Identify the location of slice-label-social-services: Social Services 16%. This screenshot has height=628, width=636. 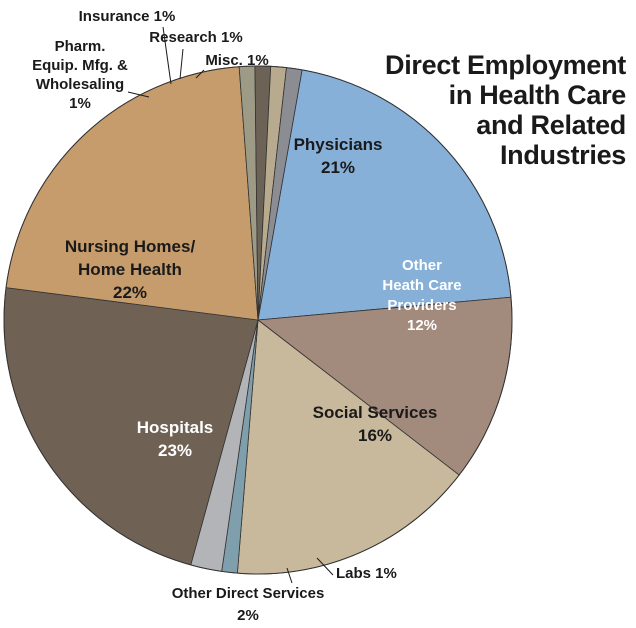
(375, 424).